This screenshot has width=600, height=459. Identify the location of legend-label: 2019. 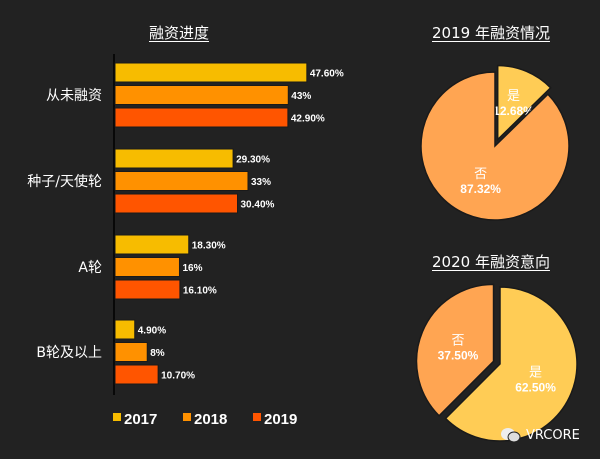
(280, 419).